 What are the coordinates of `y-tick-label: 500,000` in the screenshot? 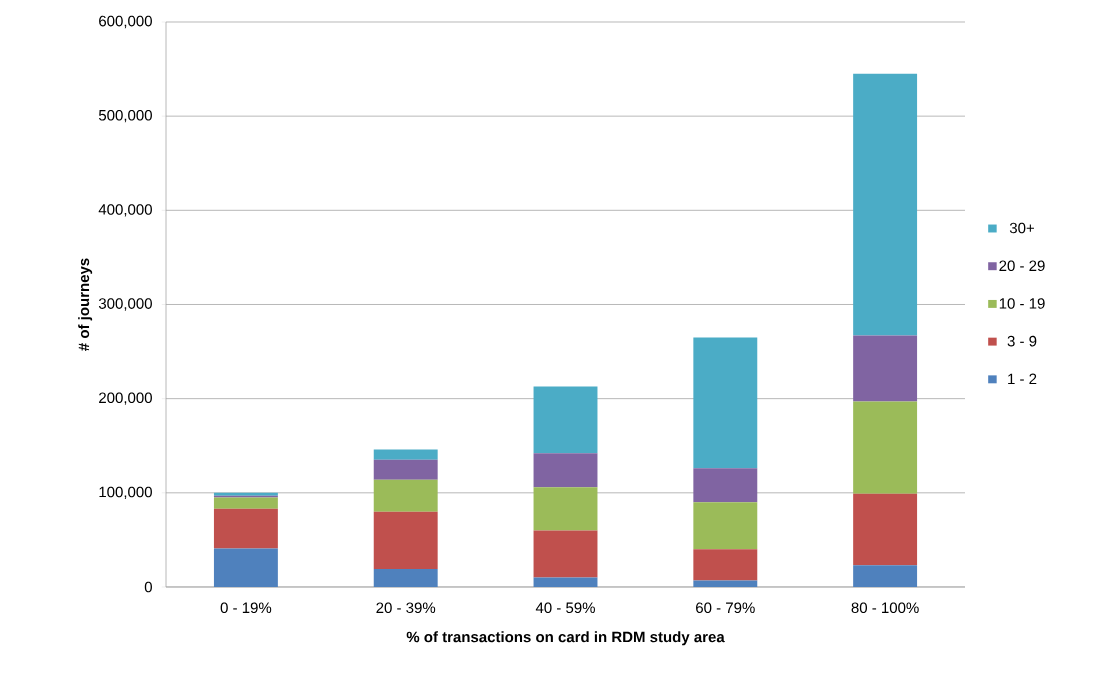 It's located at (125, 116).